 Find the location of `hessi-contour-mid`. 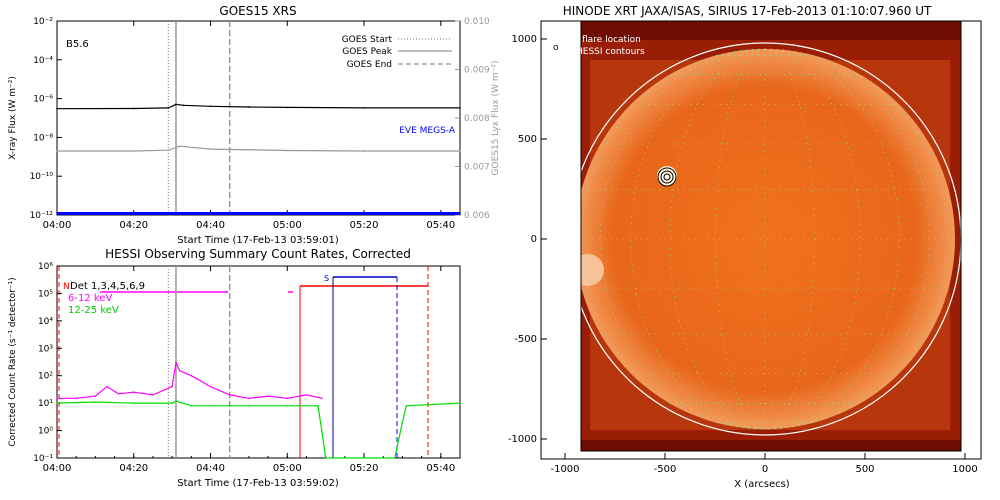

hessi-contour-mid is located at coordinates (667, 177).